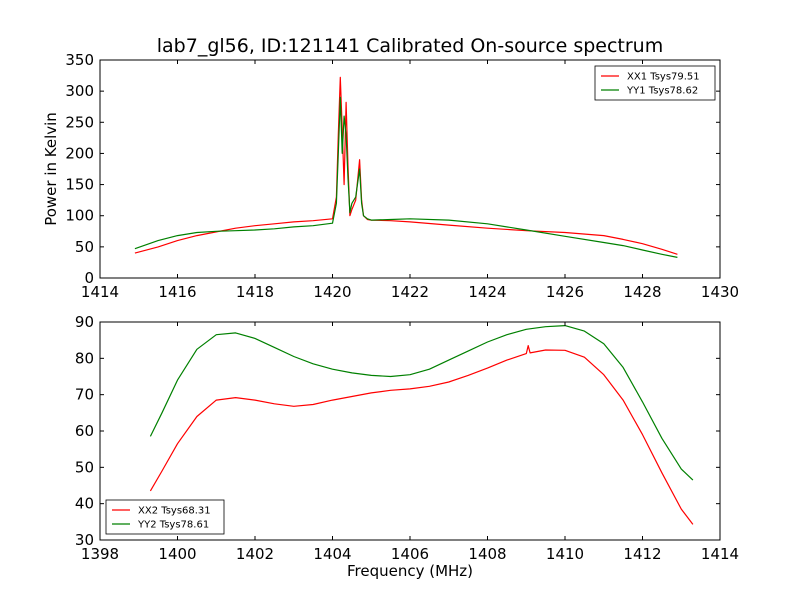  What do you see at coordinates (173, 525) in the screenshot?
I see `legend-label: YY2 Tsys78.61` at bounding box center [173, 525].